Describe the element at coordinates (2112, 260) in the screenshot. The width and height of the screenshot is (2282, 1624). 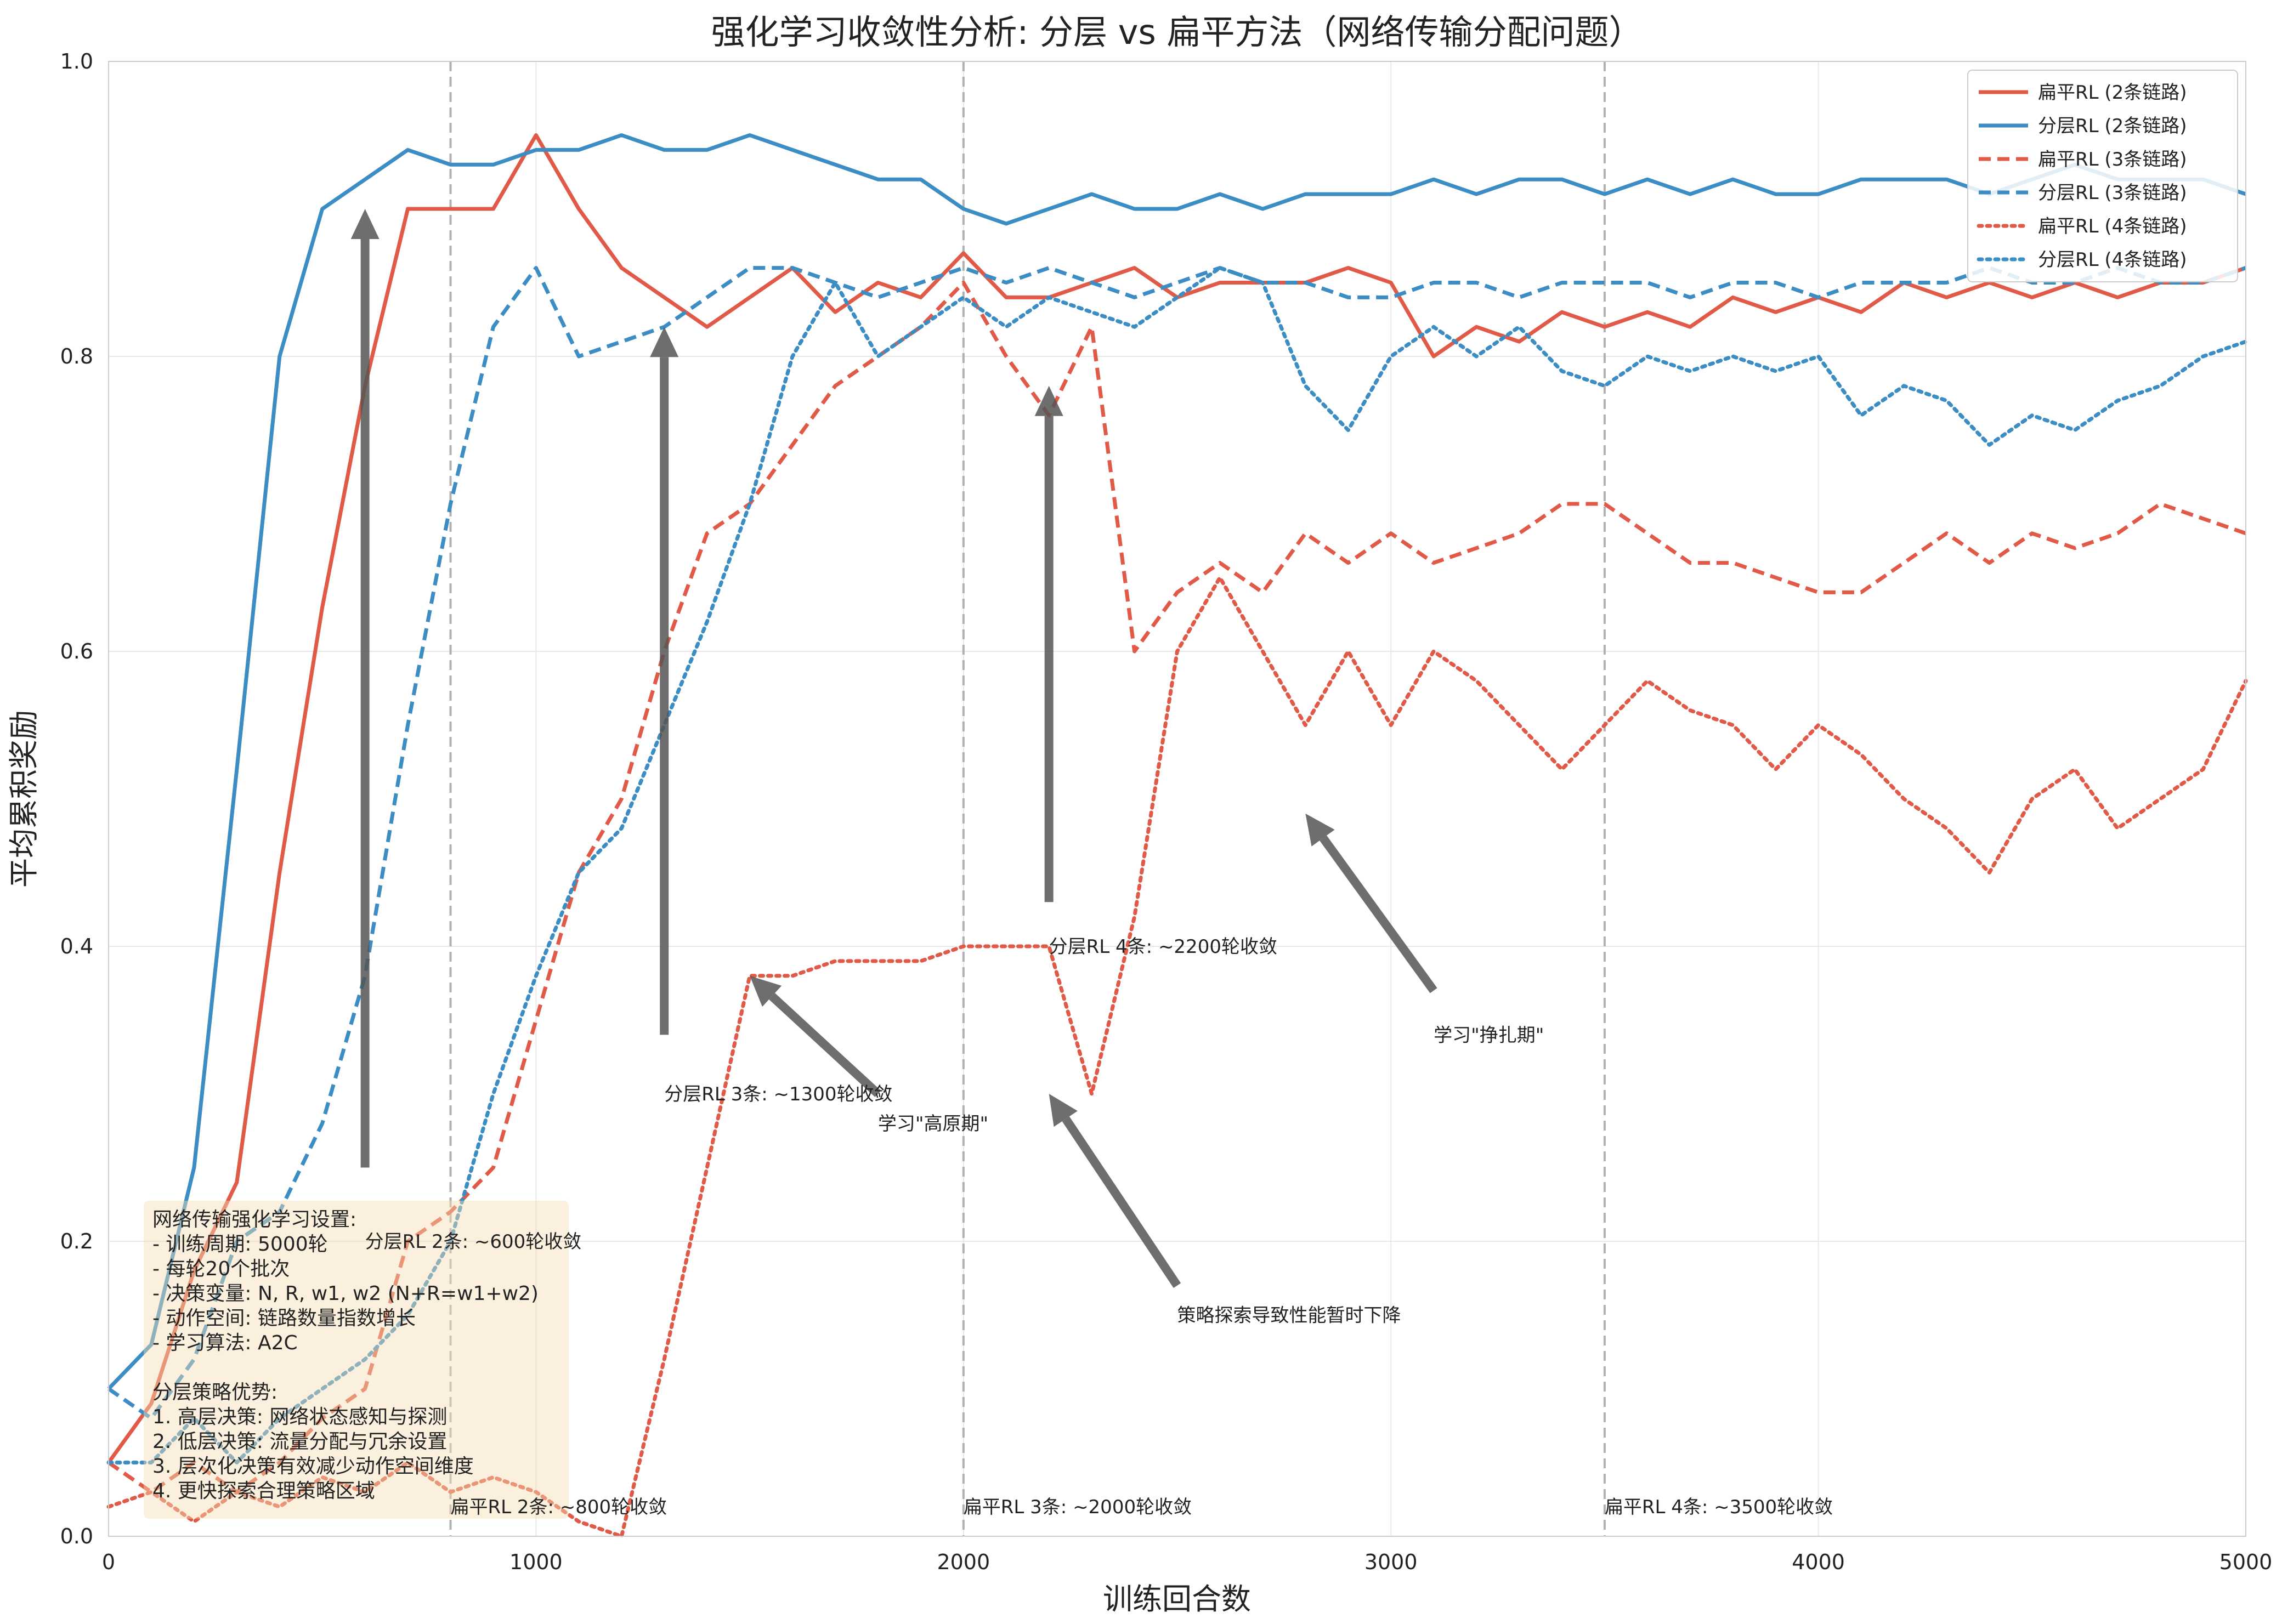
I see `legend-entry: 分层RL (4条链路)` at that location.